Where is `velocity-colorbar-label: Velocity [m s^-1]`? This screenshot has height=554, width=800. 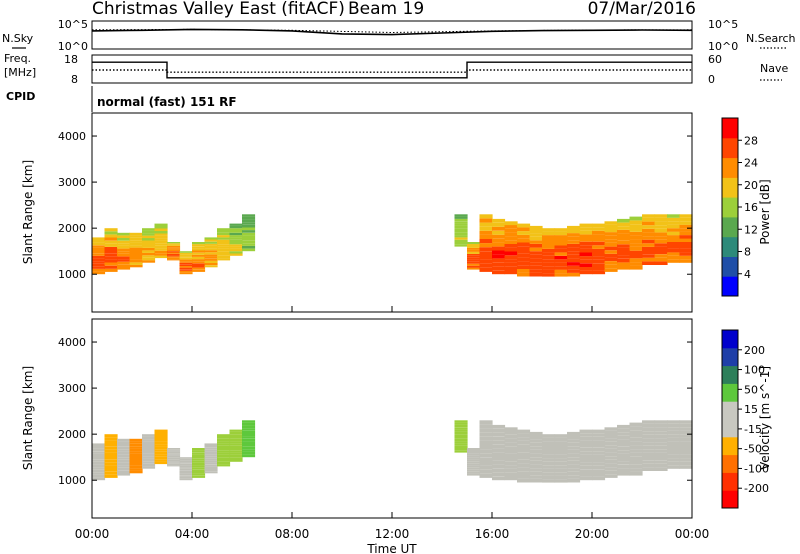 velocity-colorbar-label: Velocity [m s^-1] is located at coordinates (765, 418).